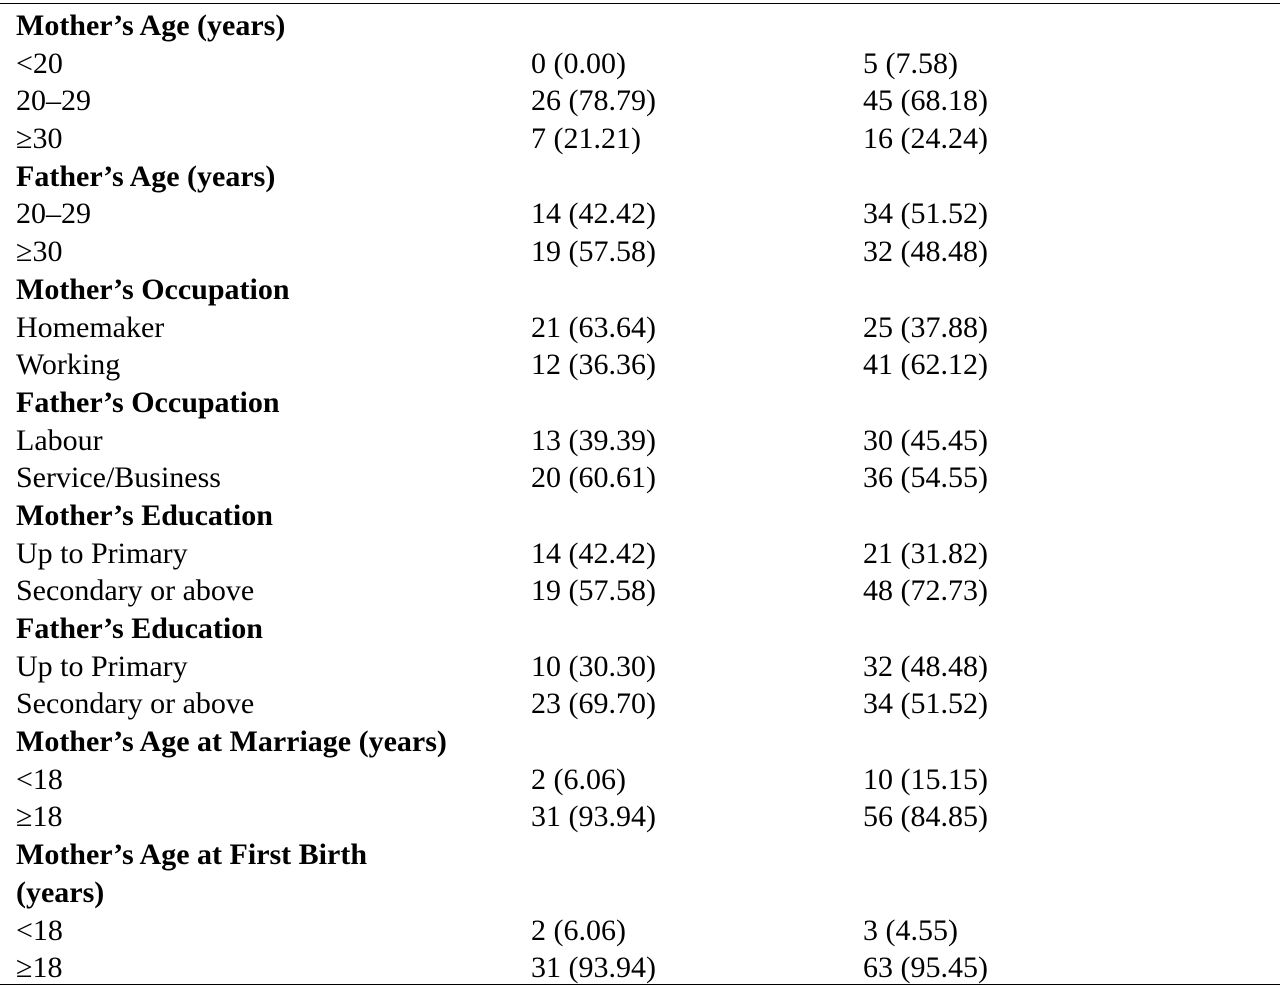 The width and height of the screenshot is (1280, 988). I want to click on section-header-row: Mother’s Age at First Birth, so click(640, 855).